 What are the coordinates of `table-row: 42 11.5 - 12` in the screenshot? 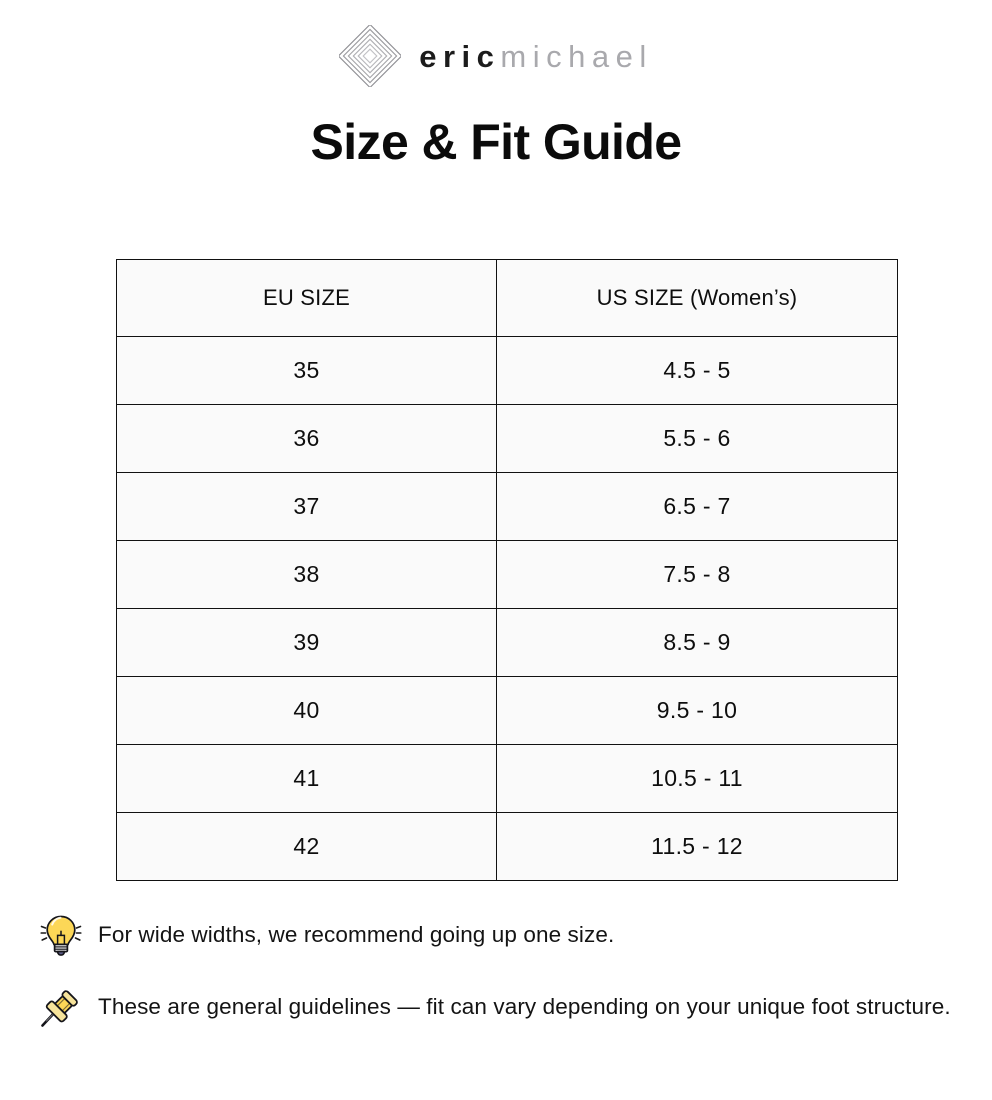 It's located at (507, 846).